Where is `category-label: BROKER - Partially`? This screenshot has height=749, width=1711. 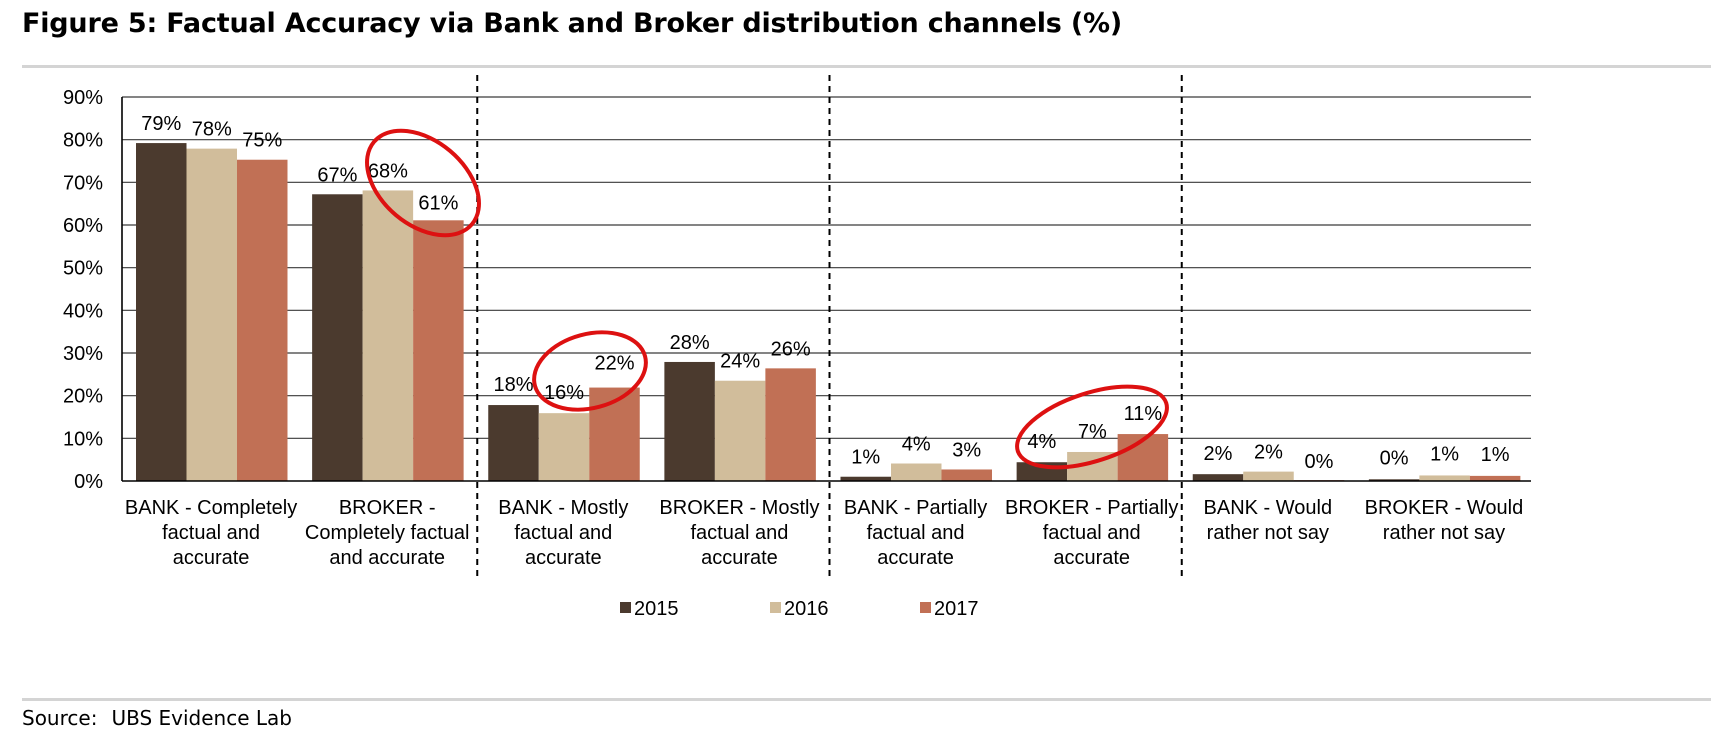 category-label: BROKER - Partially is located at coordinates (1091, 508).